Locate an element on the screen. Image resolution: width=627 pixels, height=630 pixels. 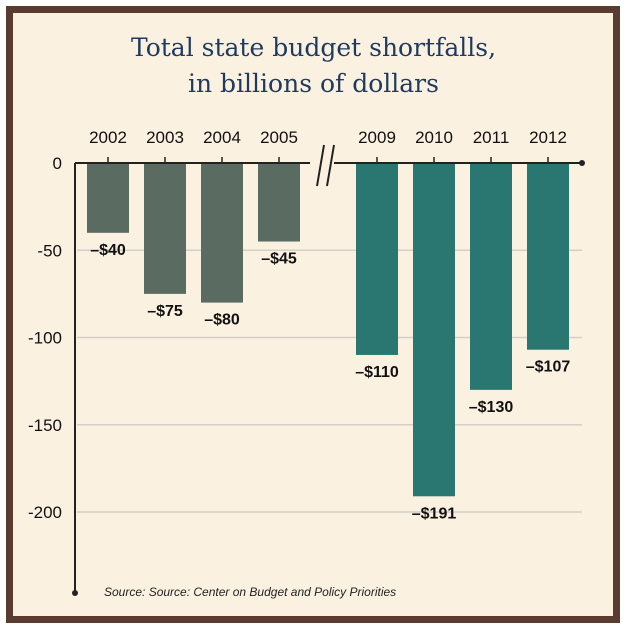
data-label: –$110 is located at coordinates (377, 372).